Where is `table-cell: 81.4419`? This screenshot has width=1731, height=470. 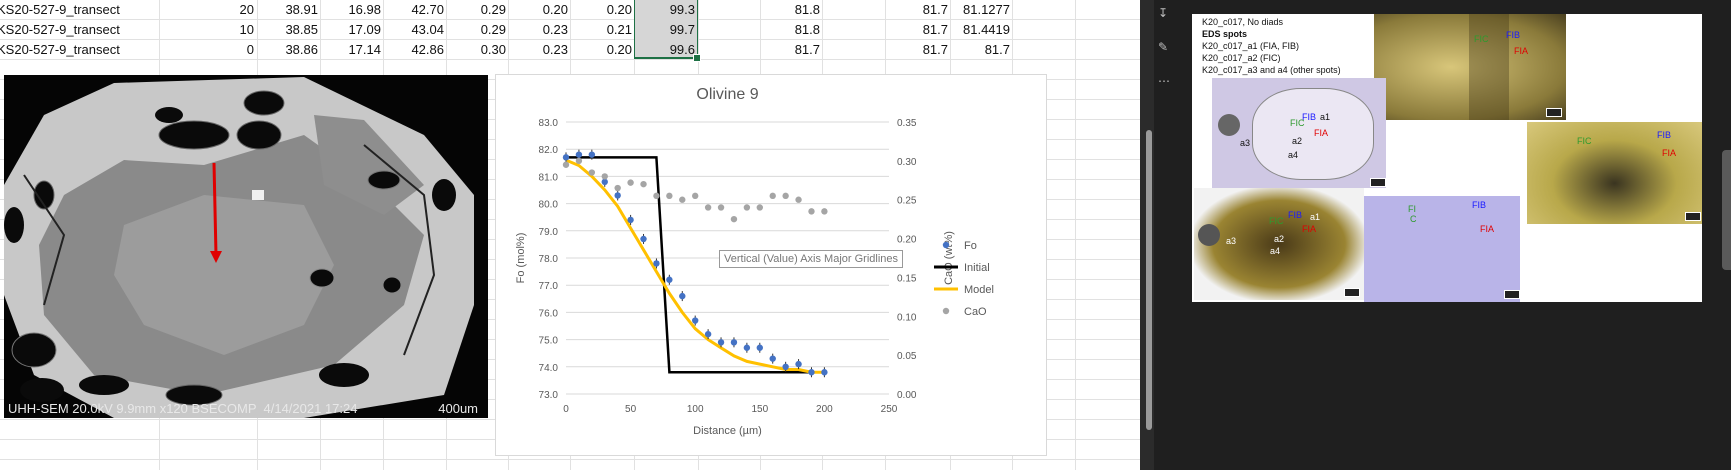
table-cell: 81.4419 is located at coordinates (986, 29).